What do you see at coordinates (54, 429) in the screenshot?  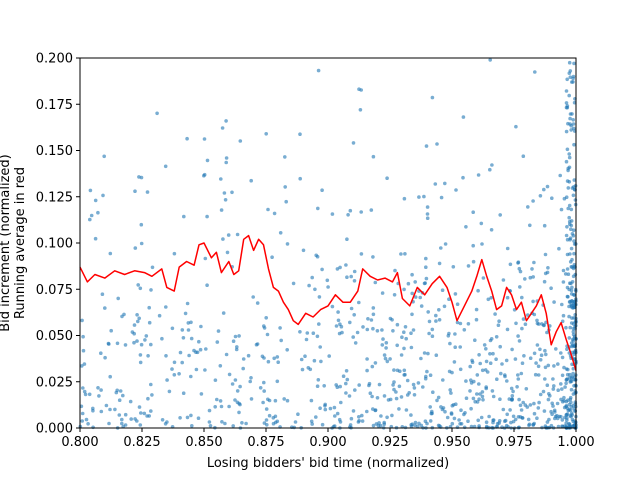 I see `y-tick-label: 0.000` at bounding box center [54, 429].